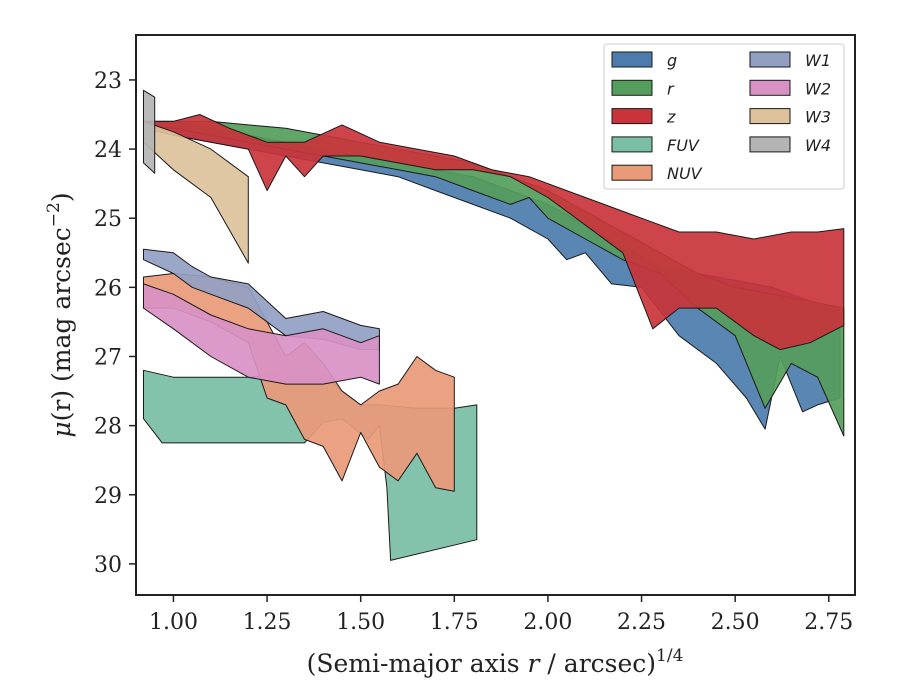 The height and width of the screenshot is (700, 900). What do you see at coordinates (818, 145) in the screenshot?
I see `legend-label-W4: W4` at bounding box center [818, 145].